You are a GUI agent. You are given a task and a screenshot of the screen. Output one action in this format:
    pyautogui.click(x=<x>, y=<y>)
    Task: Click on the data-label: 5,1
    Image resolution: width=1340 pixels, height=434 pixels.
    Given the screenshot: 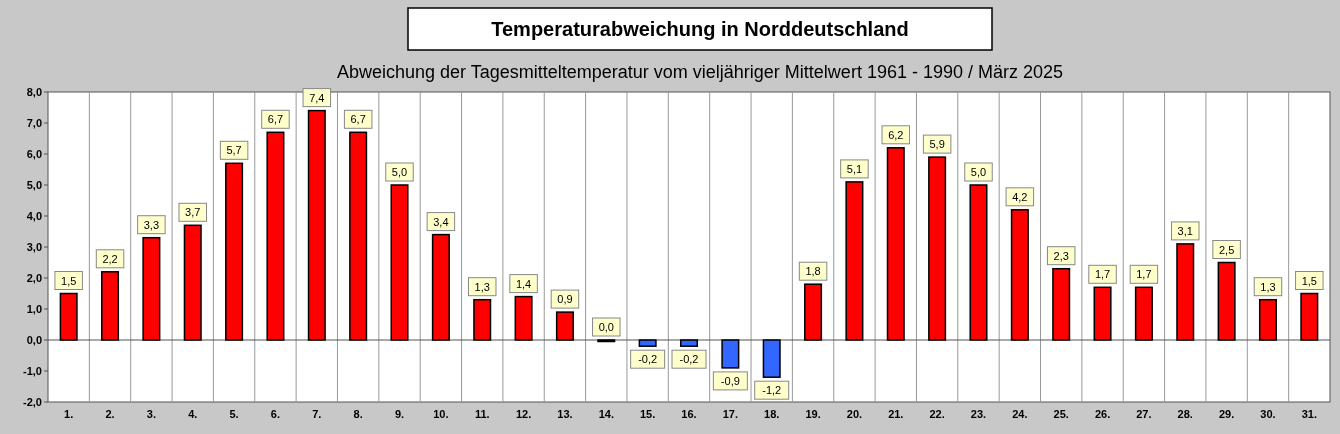 What is the action you would take?
    pyautogui.click(x=854, y=168)
    